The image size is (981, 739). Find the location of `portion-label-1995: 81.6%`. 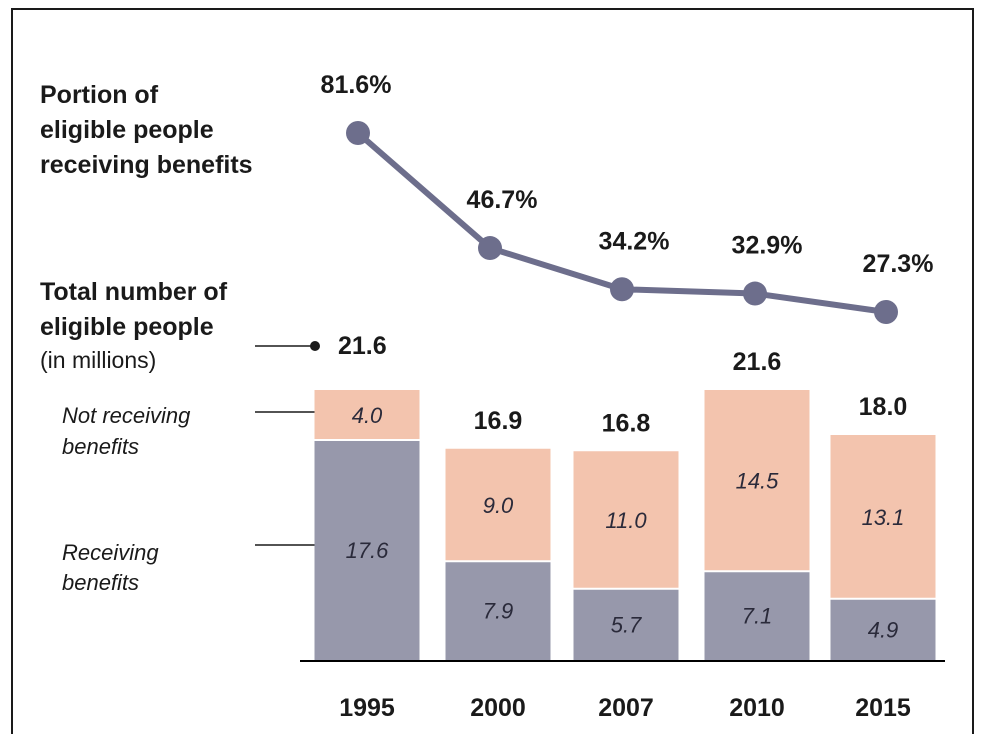

portion-label-1995: 81.6% is located at coordinates (356, 85).